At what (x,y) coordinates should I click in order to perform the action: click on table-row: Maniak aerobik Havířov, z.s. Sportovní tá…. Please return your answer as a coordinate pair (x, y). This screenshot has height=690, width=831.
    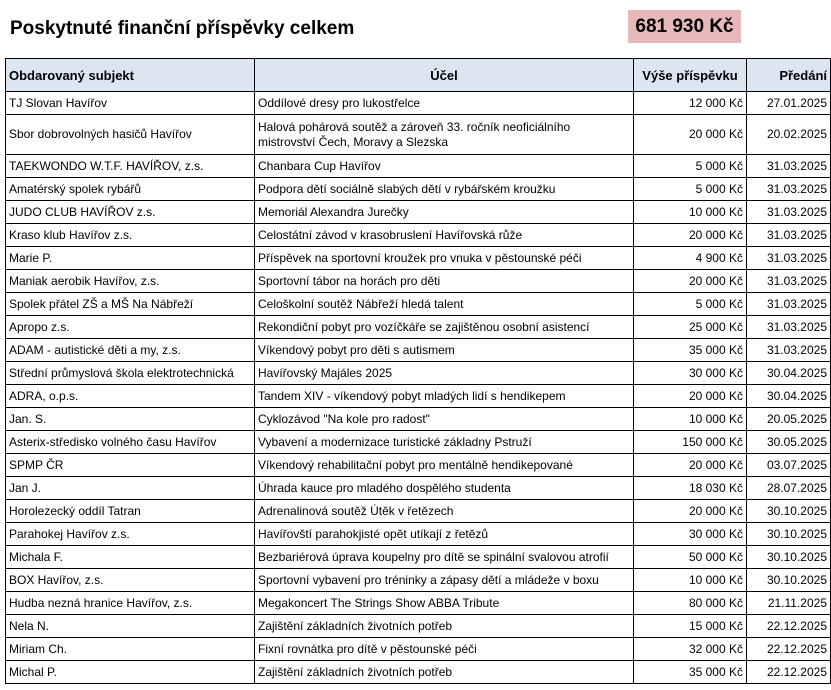
    Looking at the image, I should click on (418, 281).